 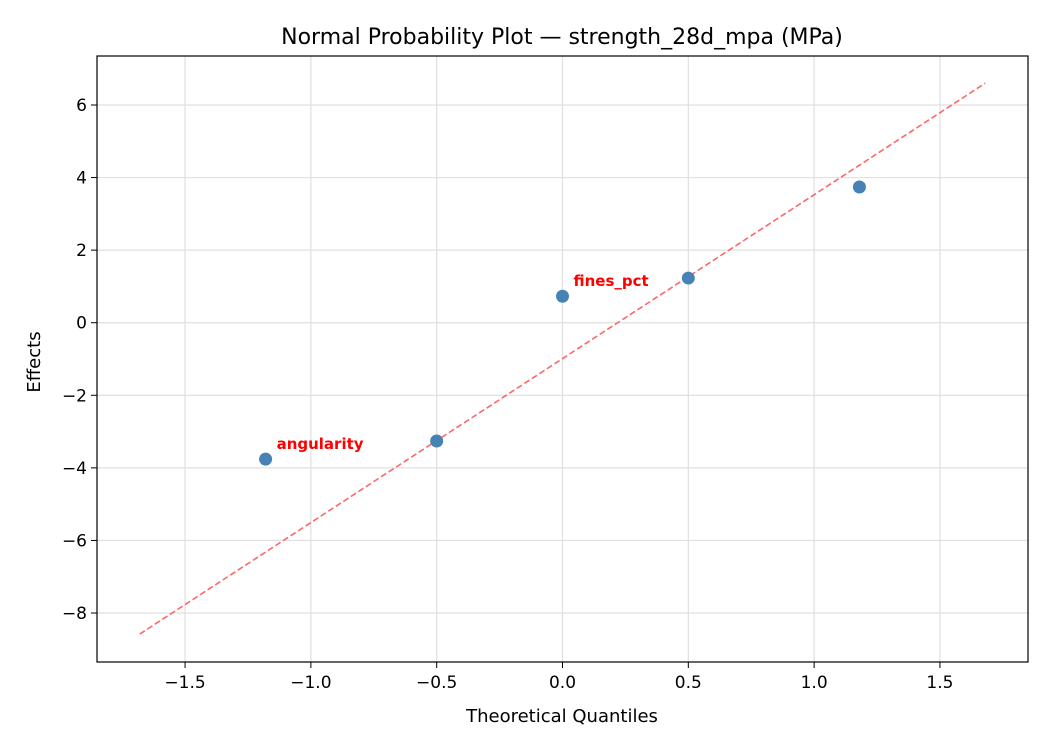 What do you see at coordinates (79, 360) in the screenshot?
I see `y-axis: −8 −6 −4 −2 0 2 4 6` at bounding box center [79, 360].